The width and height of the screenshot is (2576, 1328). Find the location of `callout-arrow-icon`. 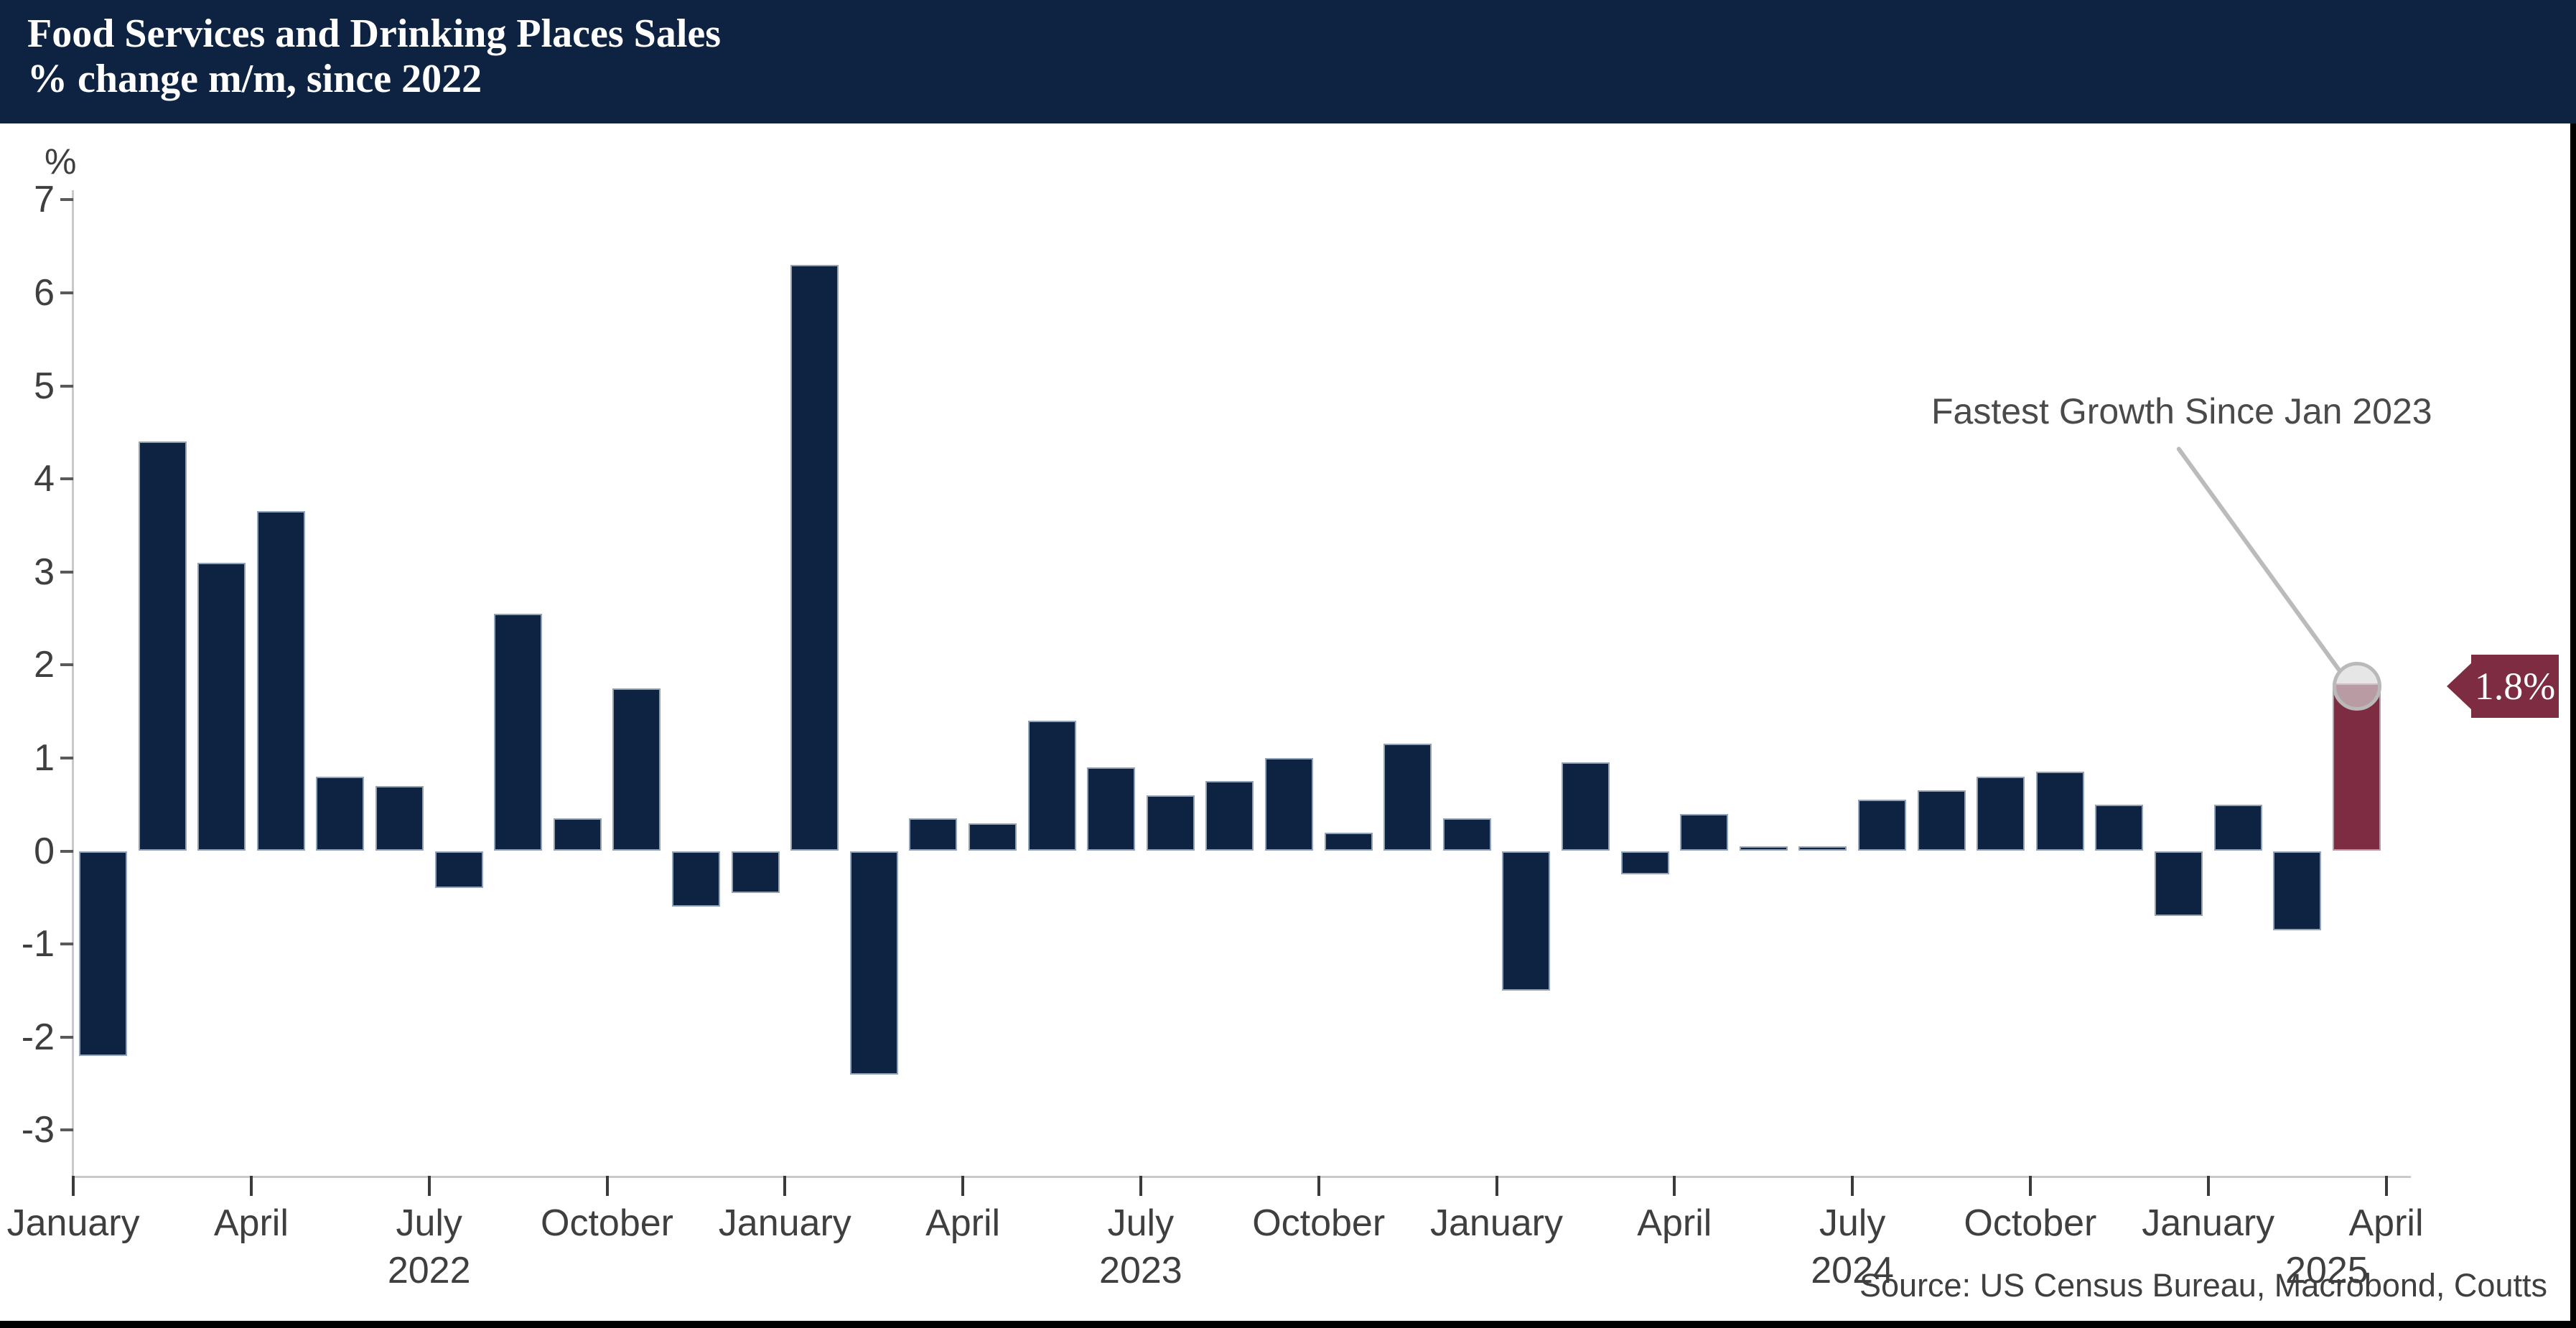

callout-arrow-icon is located at coordinates (2460, 686).